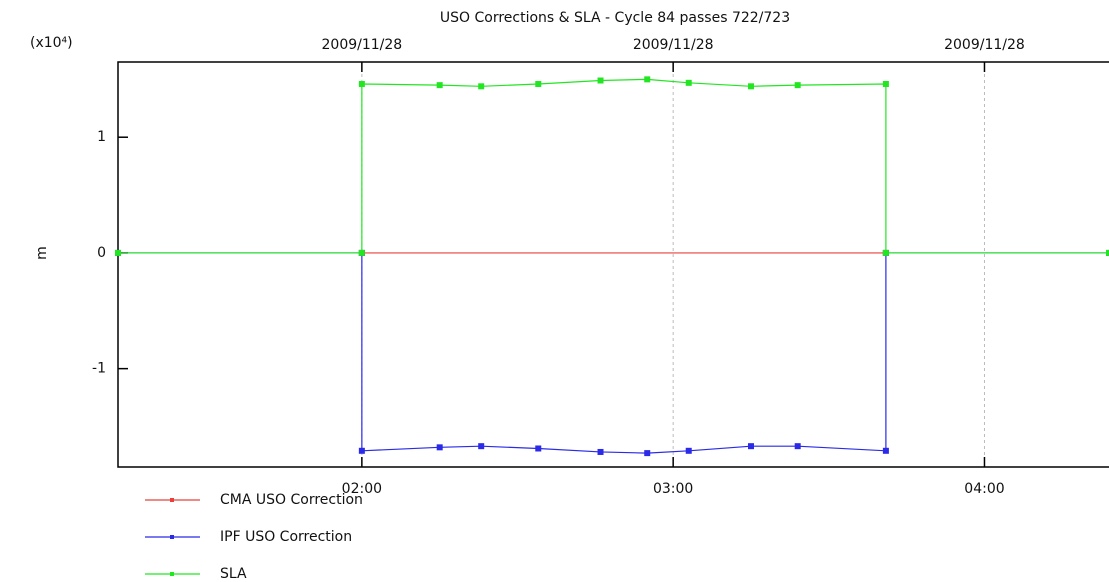 The height and width of the screenshot is (582, 1109). Describe the element at coordinates (984, 489) in the screenshot. I see `x-tick-label: 04:00` at that location.